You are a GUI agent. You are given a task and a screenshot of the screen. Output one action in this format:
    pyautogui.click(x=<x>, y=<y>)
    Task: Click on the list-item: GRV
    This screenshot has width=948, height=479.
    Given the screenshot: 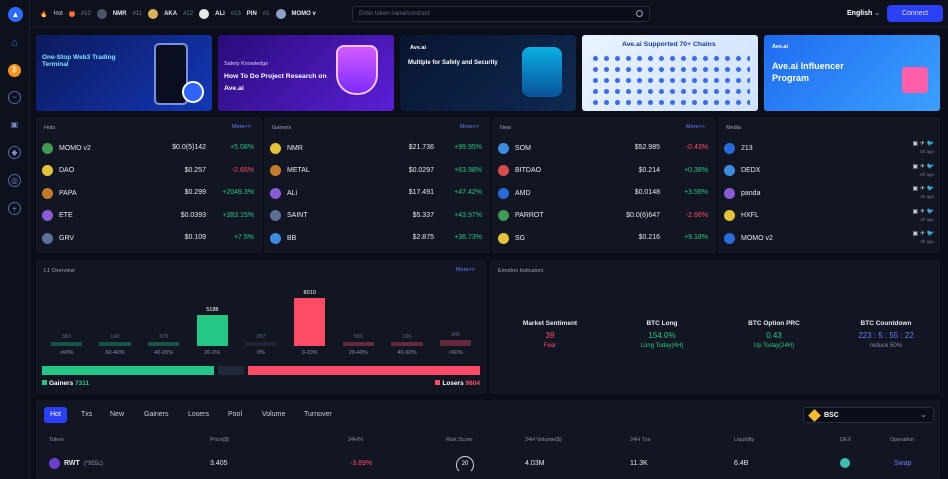 What is the action you would take?
    pyautogui.click(x=58, y=238)
    